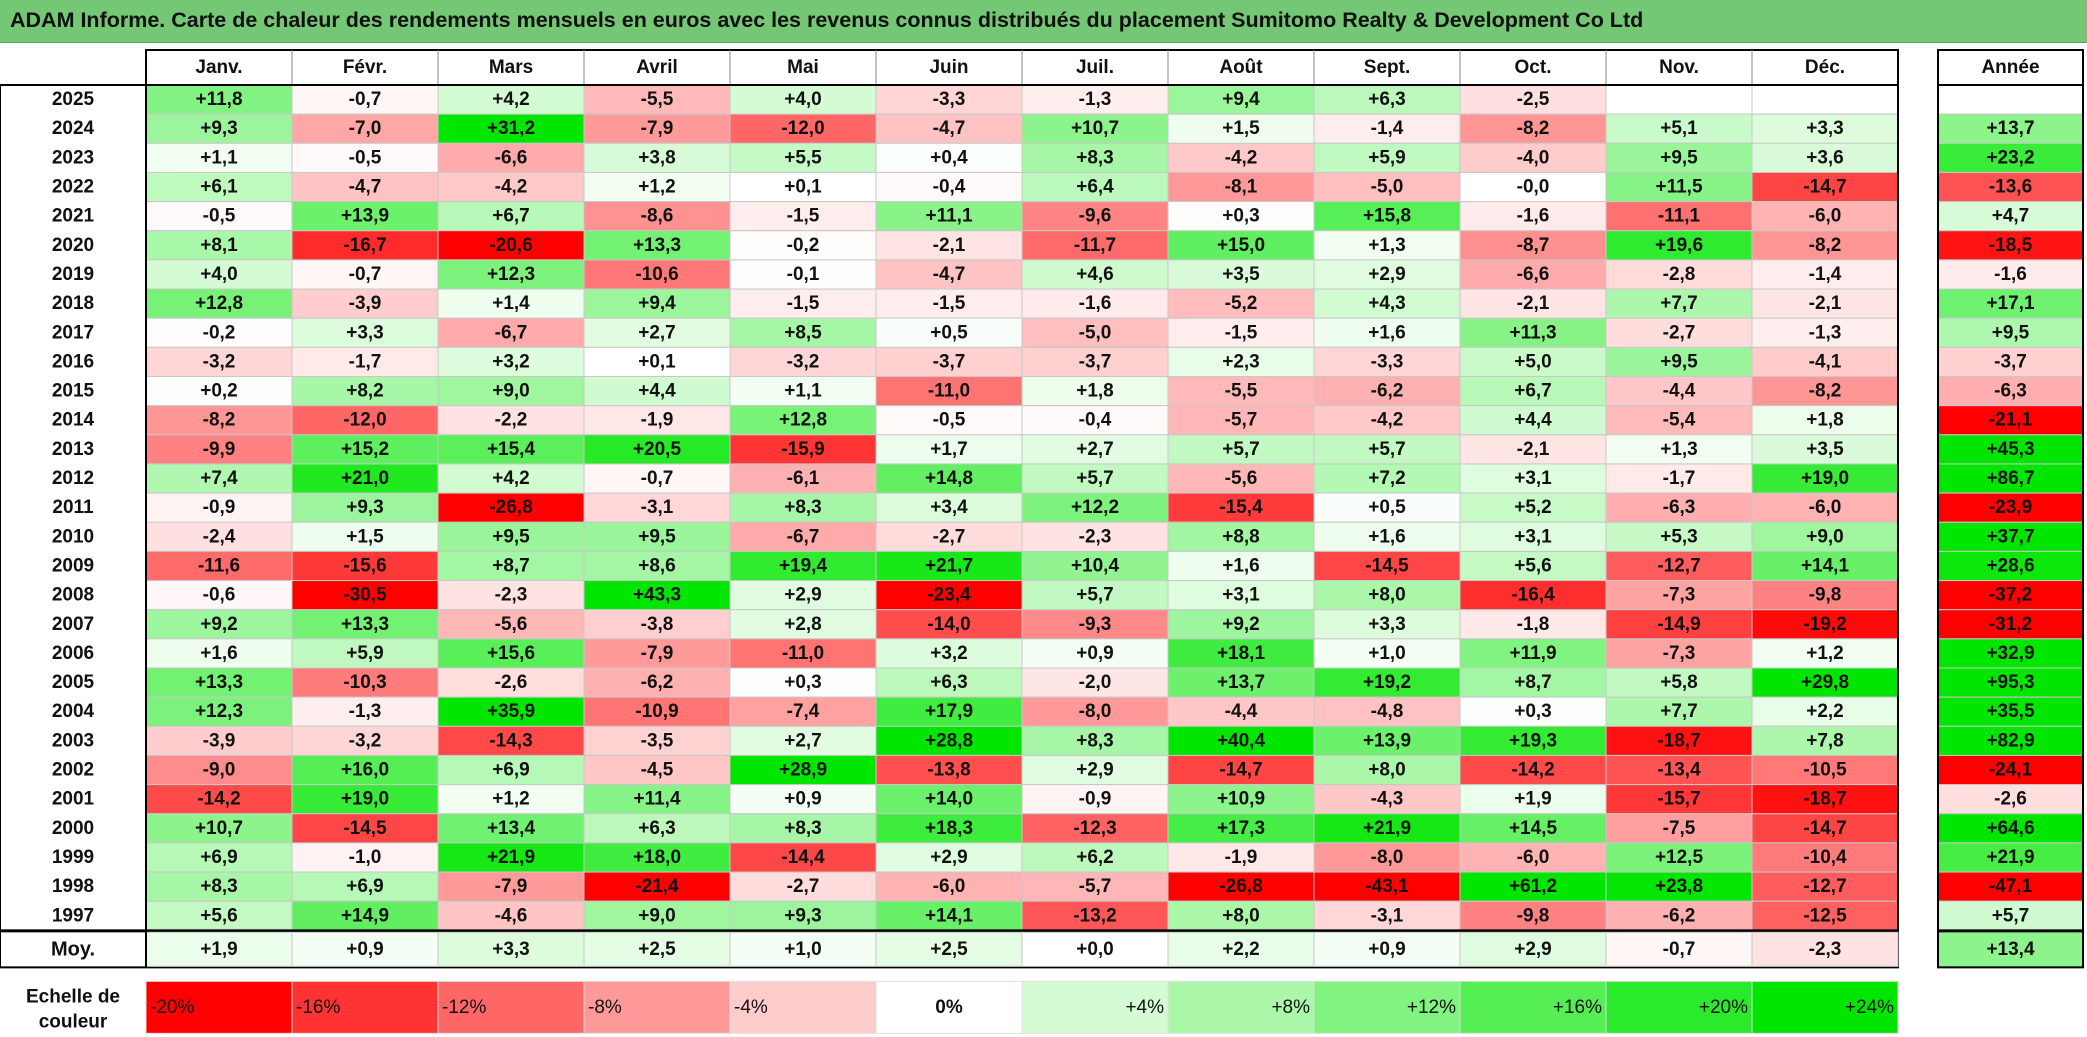 This screenshot has height=1037, width=2087. I want to click on cell-value: +16,0, so click(365, 770).